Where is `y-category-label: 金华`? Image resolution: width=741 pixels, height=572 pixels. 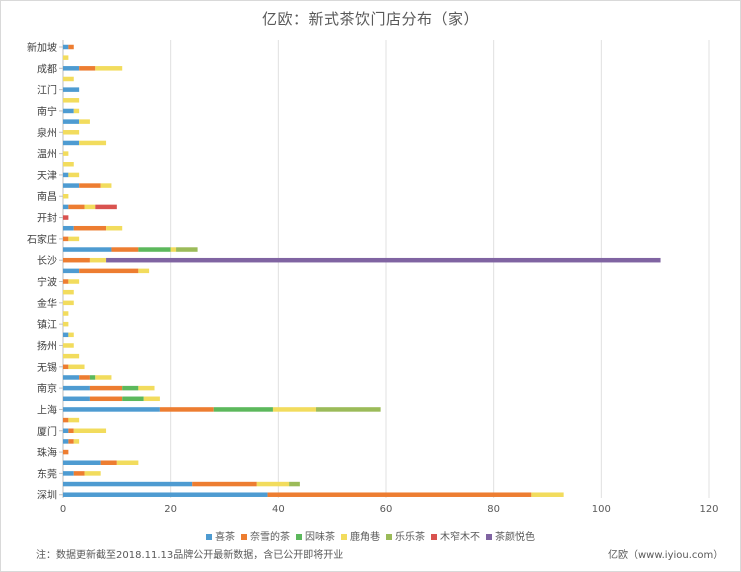
y-category-label: 金华 is located at coordinates (47, 303).